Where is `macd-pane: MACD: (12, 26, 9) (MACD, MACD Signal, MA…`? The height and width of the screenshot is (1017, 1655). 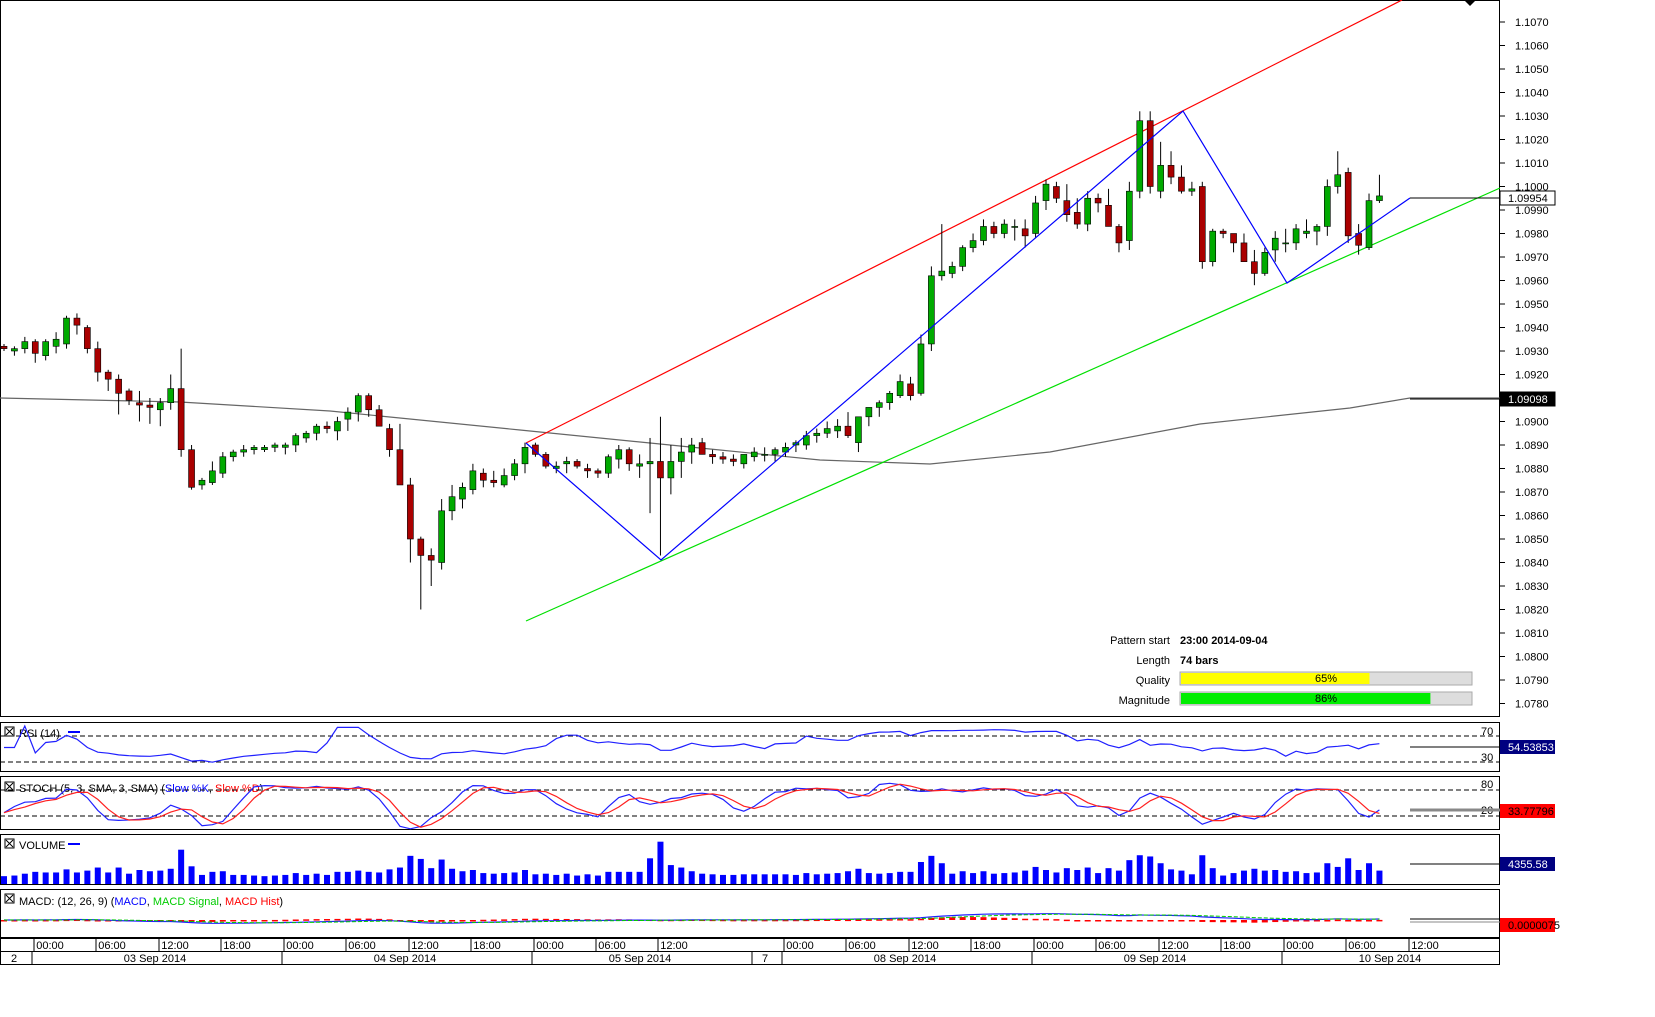 macd-pane: MACD: (12, 26, 9) (MACD, MACD Signal, MA… is located at coordinates (780, 913).